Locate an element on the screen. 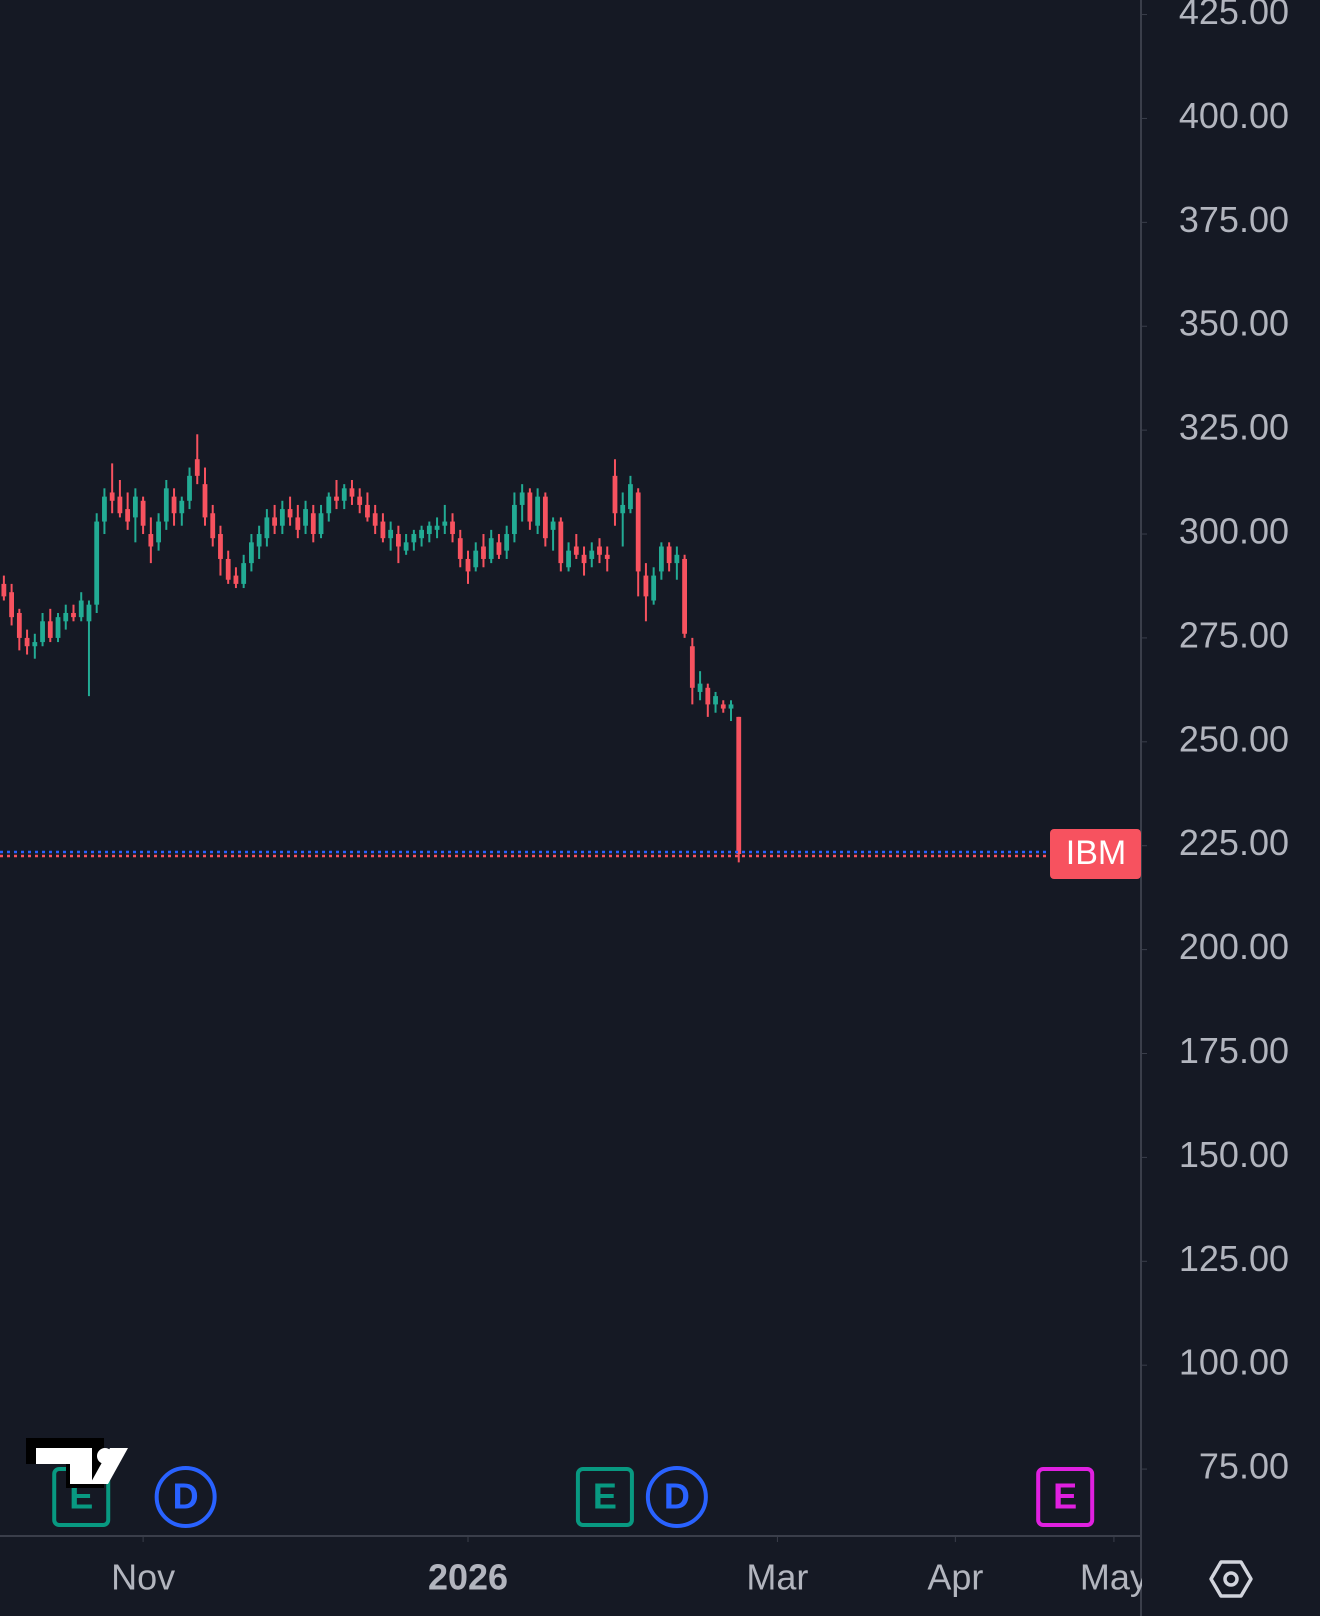  settings-hexagon is located at coordinates (1231, 1579).